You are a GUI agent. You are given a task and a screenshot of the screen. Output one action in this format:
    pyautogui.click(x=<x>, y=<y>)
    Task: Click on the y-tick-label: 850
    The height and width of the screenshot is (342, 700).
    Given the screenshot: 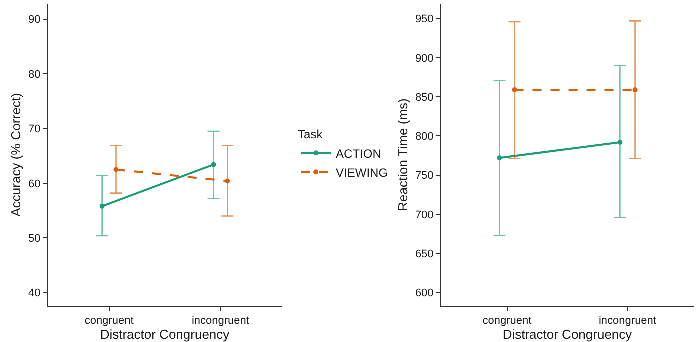 What is the action you would take?
    pyautogui.click(x=424, y=98)
    